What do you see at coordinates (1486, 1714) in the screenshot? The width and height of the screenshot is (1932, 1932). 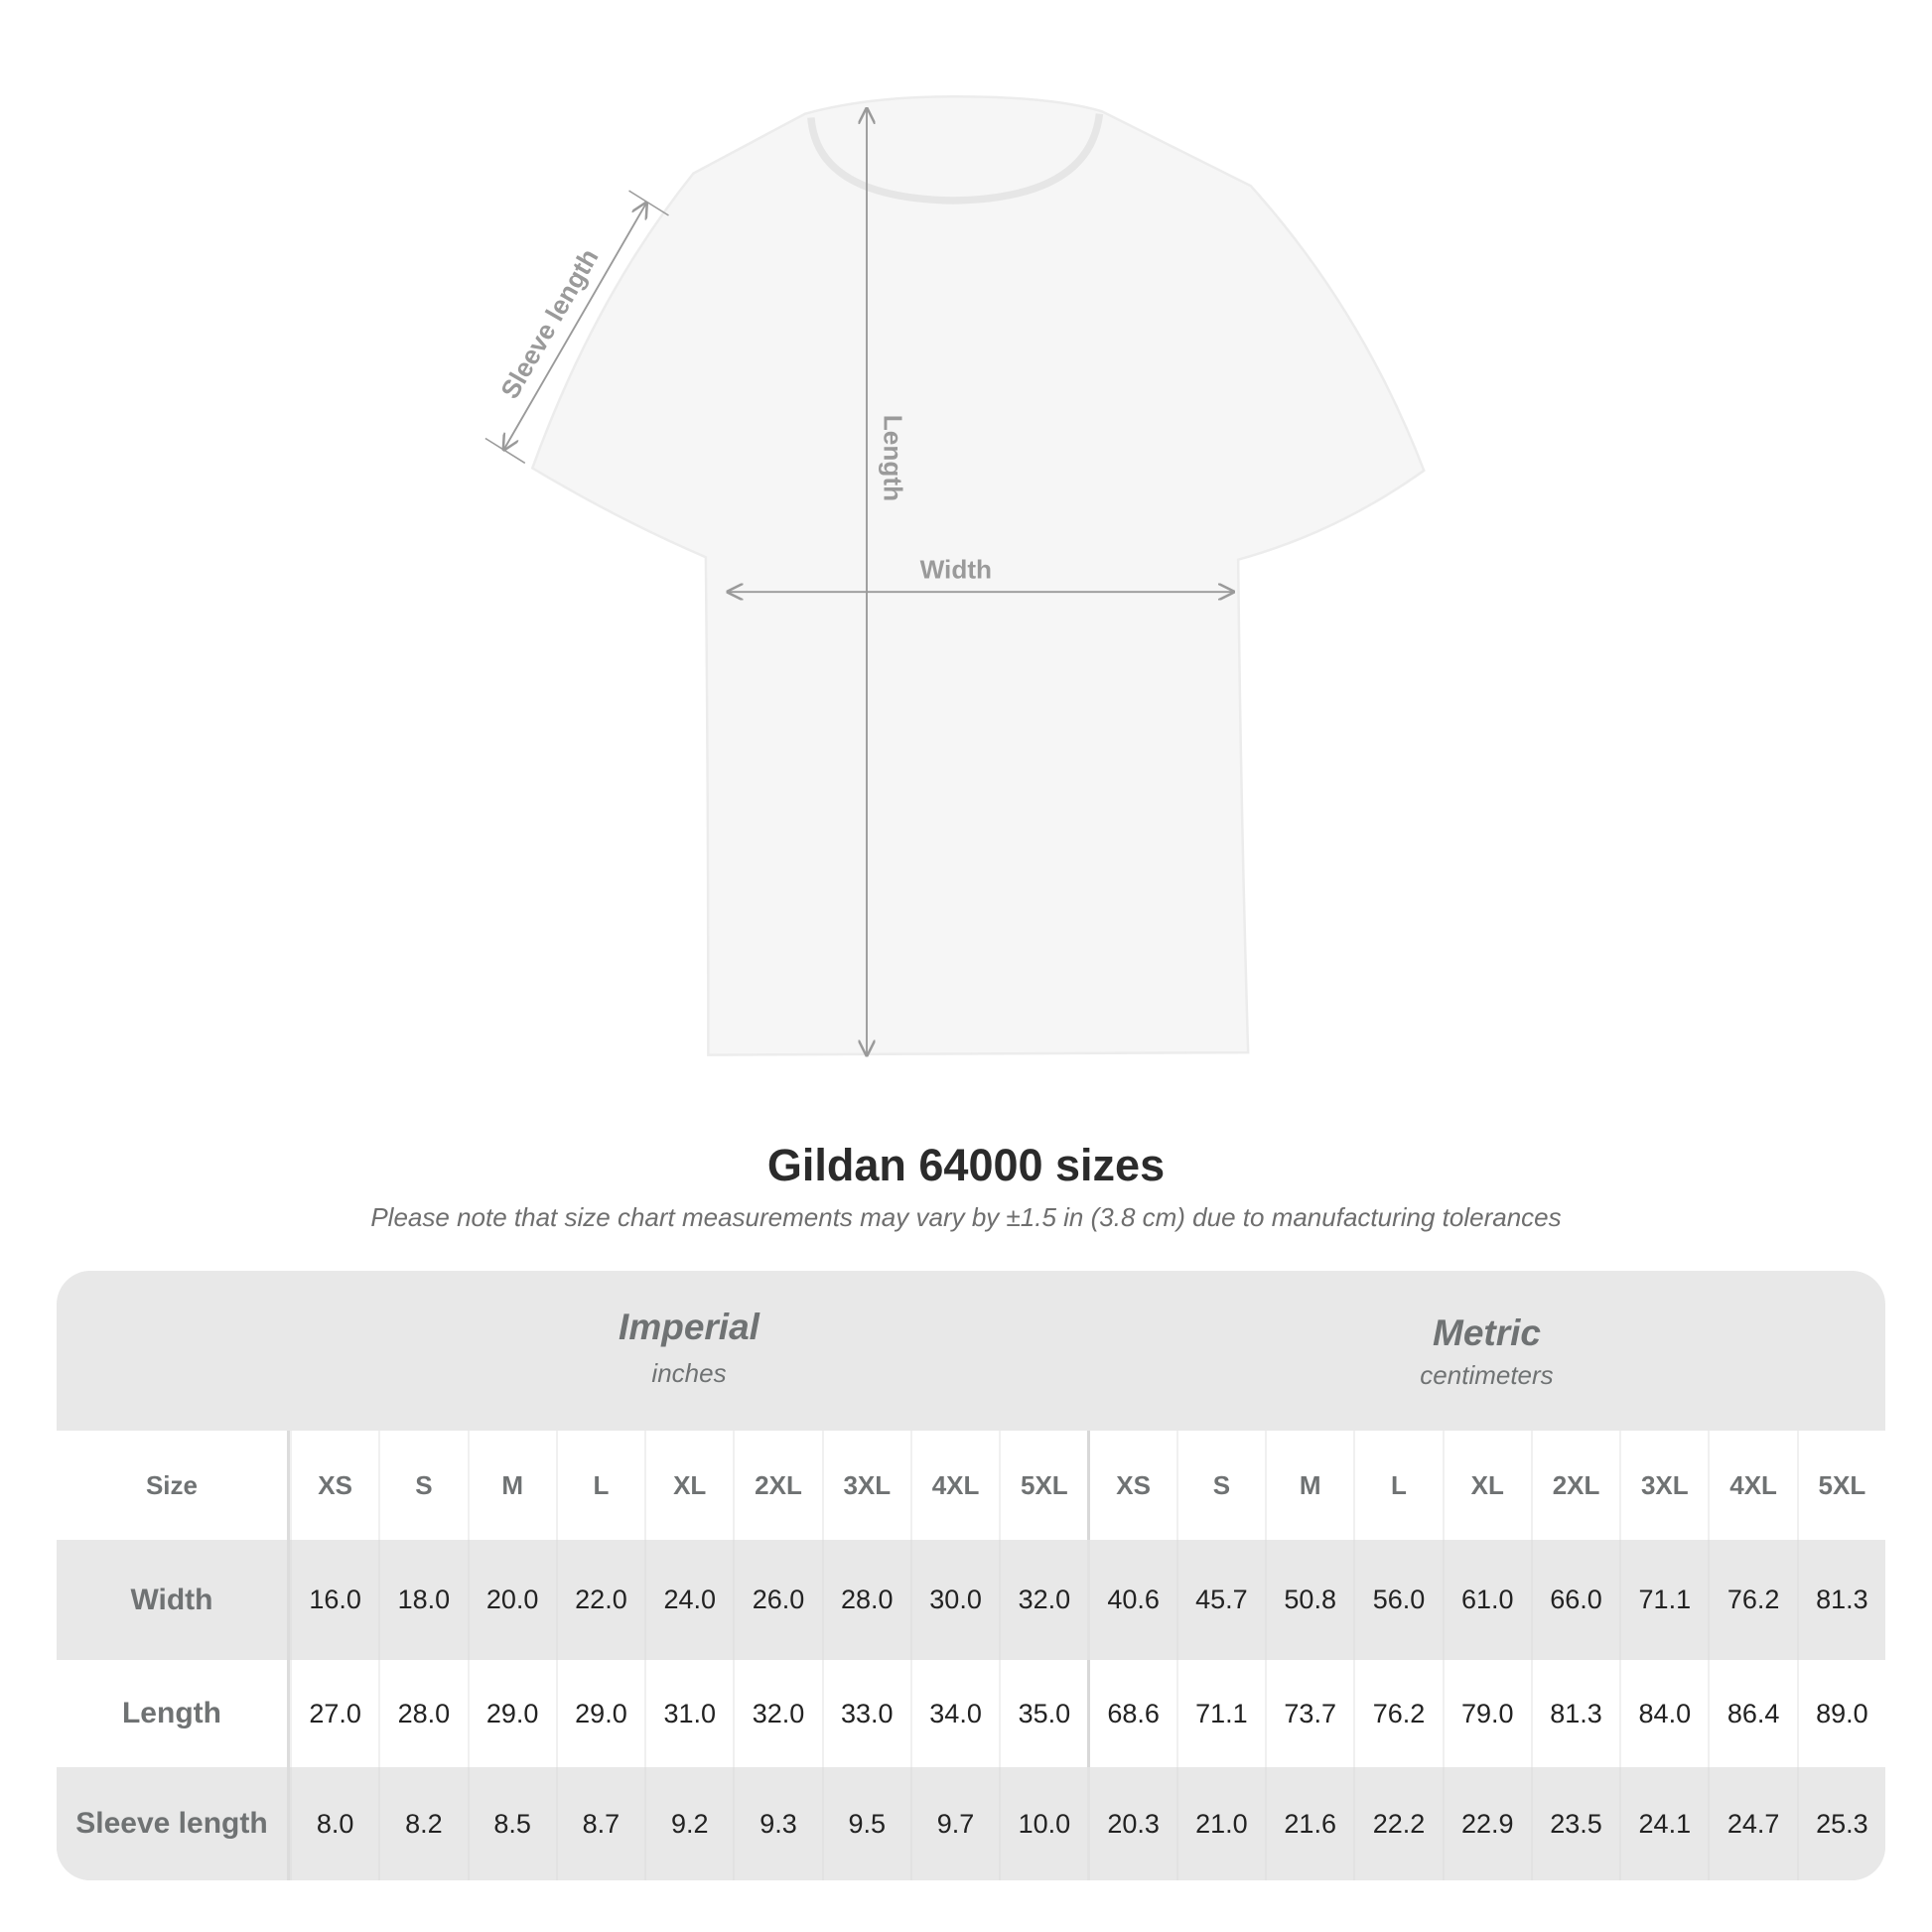 I see `measurement-cell: 79.0` at bounding box center [1486, 1714].